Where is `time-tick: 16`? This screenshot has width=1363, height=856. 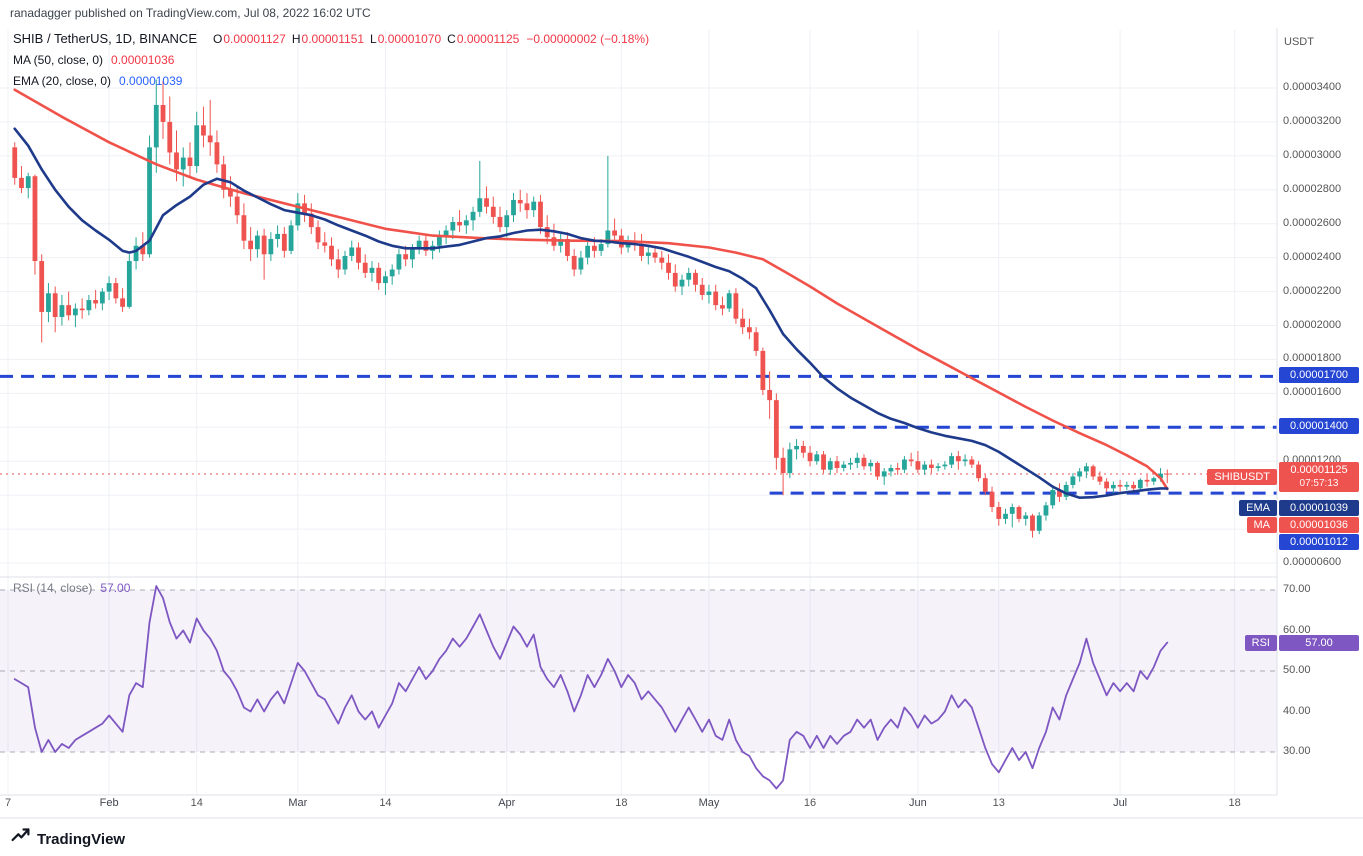
time-tick: 16 is located at coordinates (810, 803).